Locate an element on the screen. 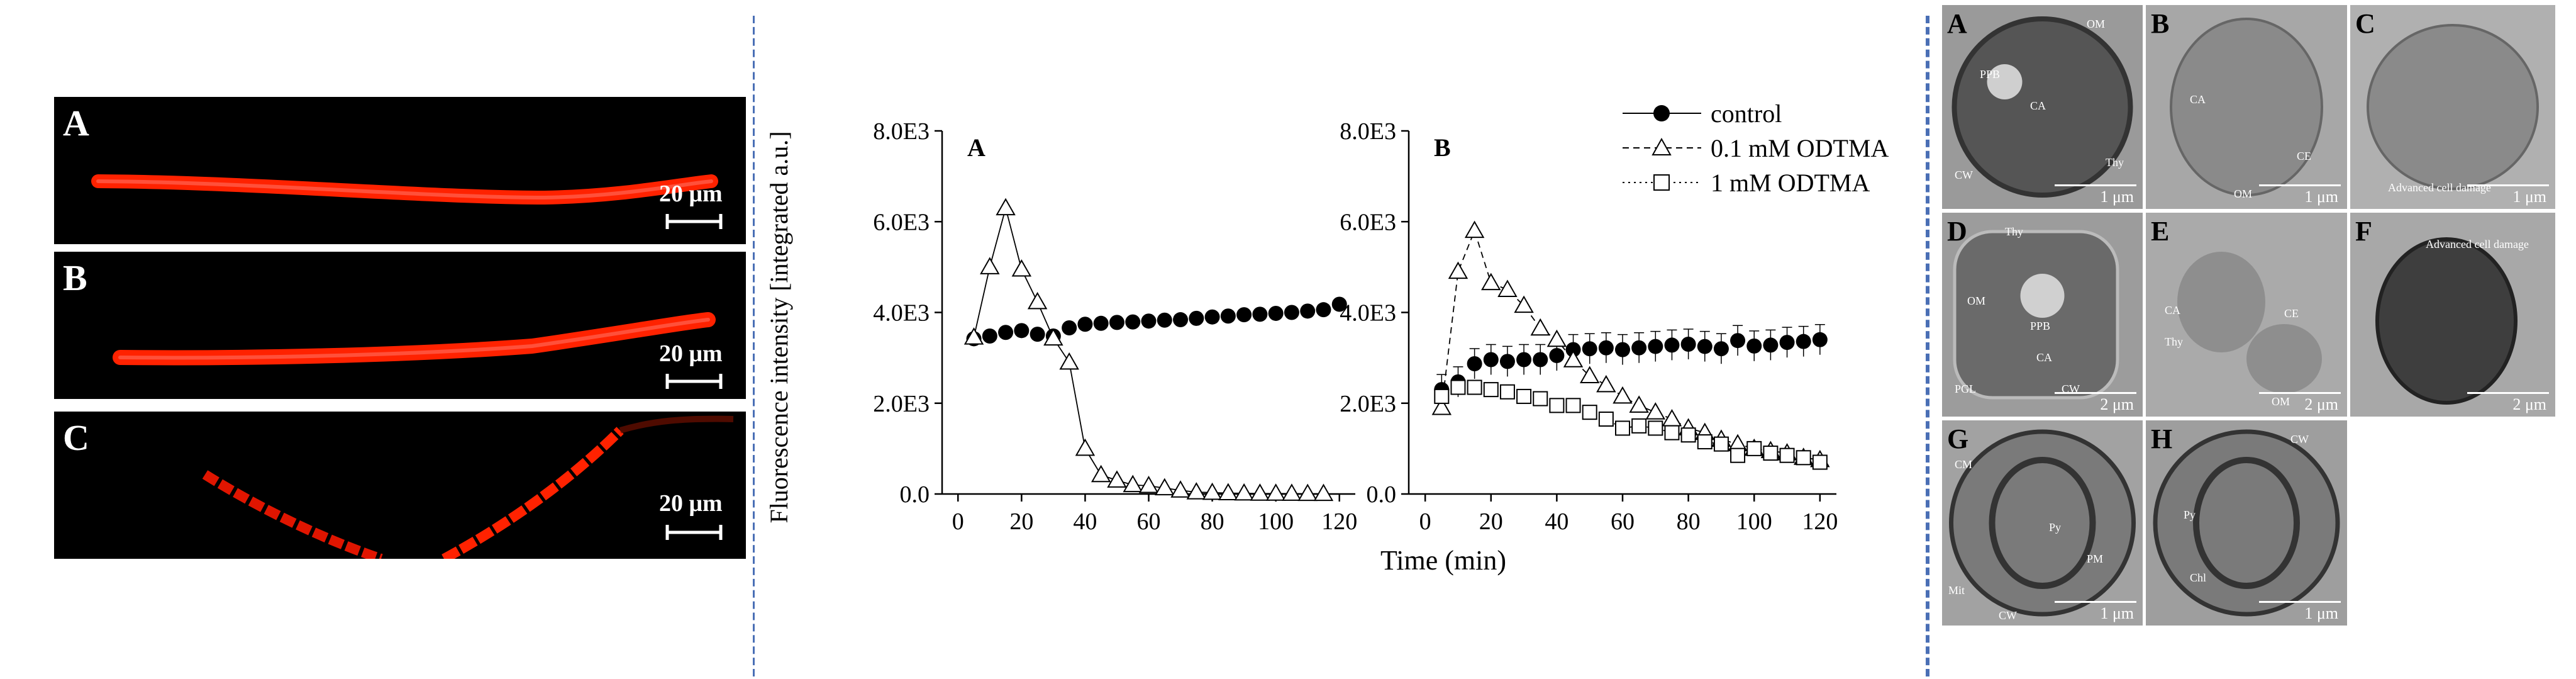 This screenshot has width=2576, height=679. tem-panel-f: F Advanced cell damage 2 μm is located at coordinates (2452, 315).